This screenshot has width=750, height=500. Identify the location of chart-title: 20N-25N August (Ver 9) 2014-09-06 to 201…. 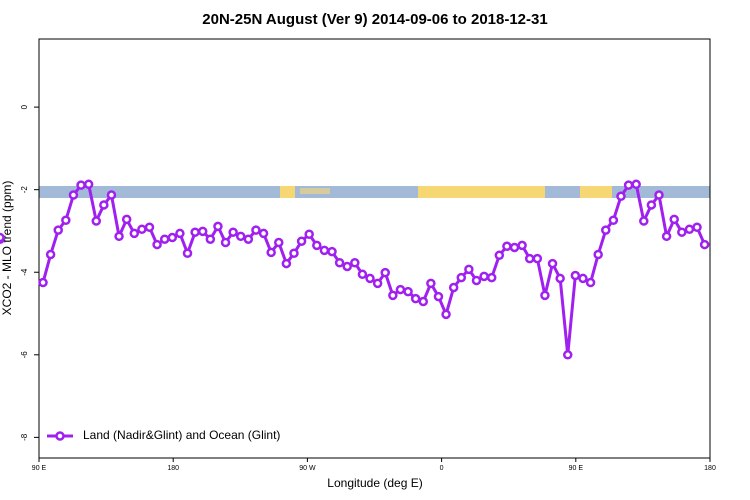
(374, 19).